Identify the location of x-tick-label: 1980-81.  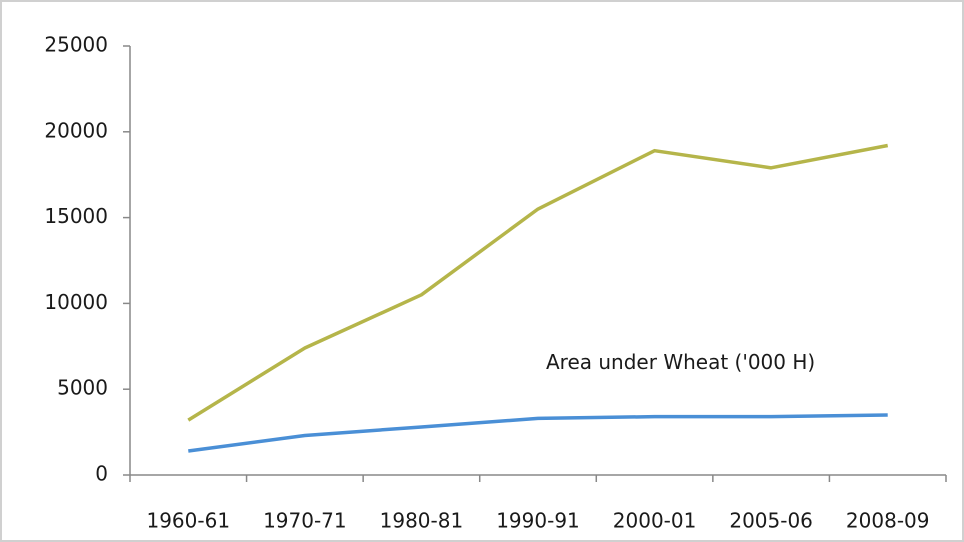
(422, 521).